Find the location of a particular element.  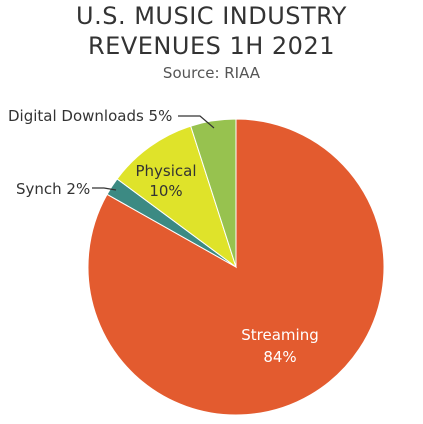

chart-subtitle: Source: RIAA is located at coordinates (211, 73).